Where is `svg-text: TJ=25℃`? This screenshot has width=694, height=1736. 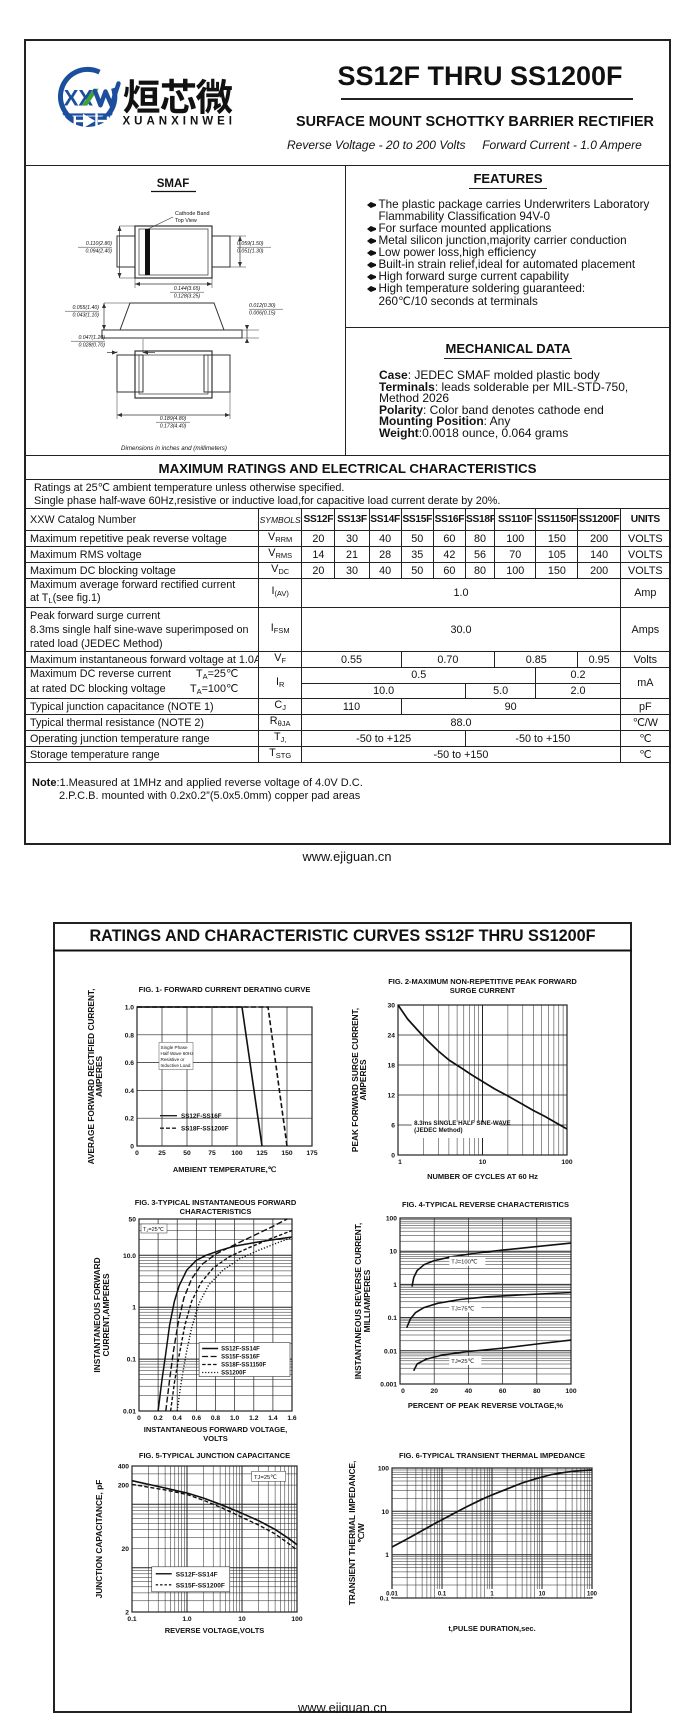 svg-text: TJ=25℃ is located at coordinates (154, 1230).